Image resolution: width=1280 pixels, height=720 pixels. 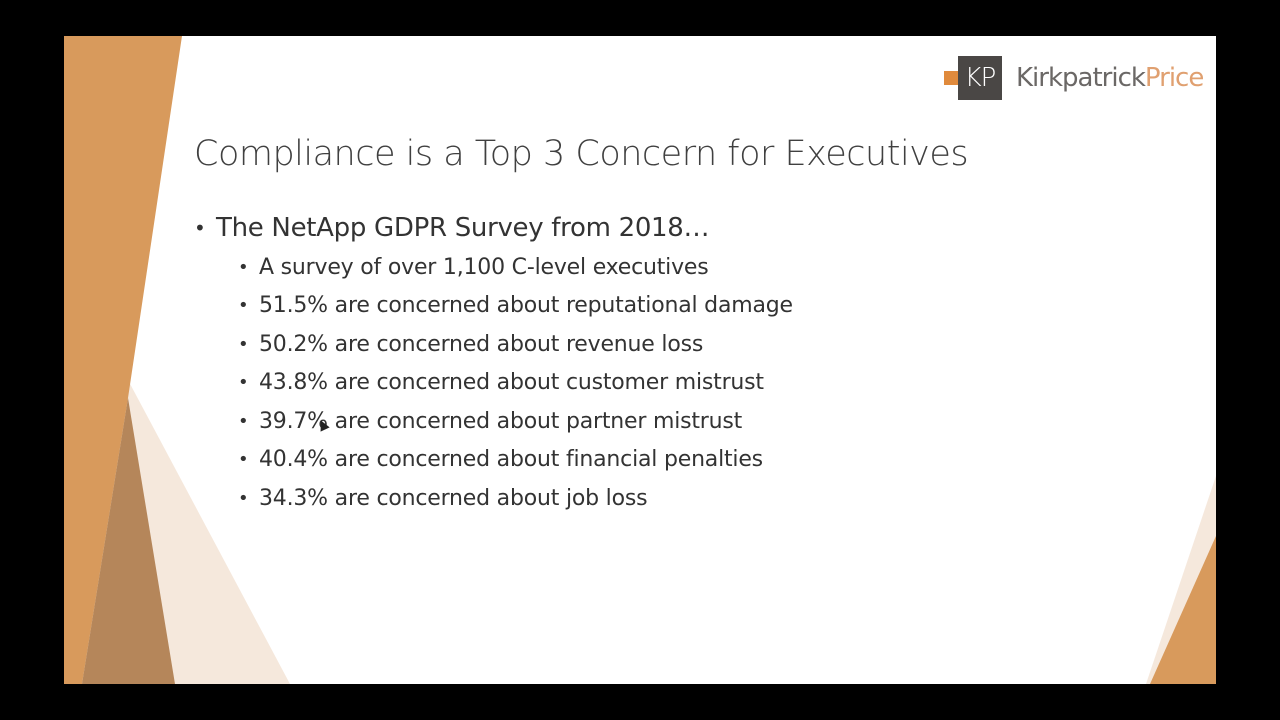 I want to click on logo-orange-square, so click(x=951, y=78).